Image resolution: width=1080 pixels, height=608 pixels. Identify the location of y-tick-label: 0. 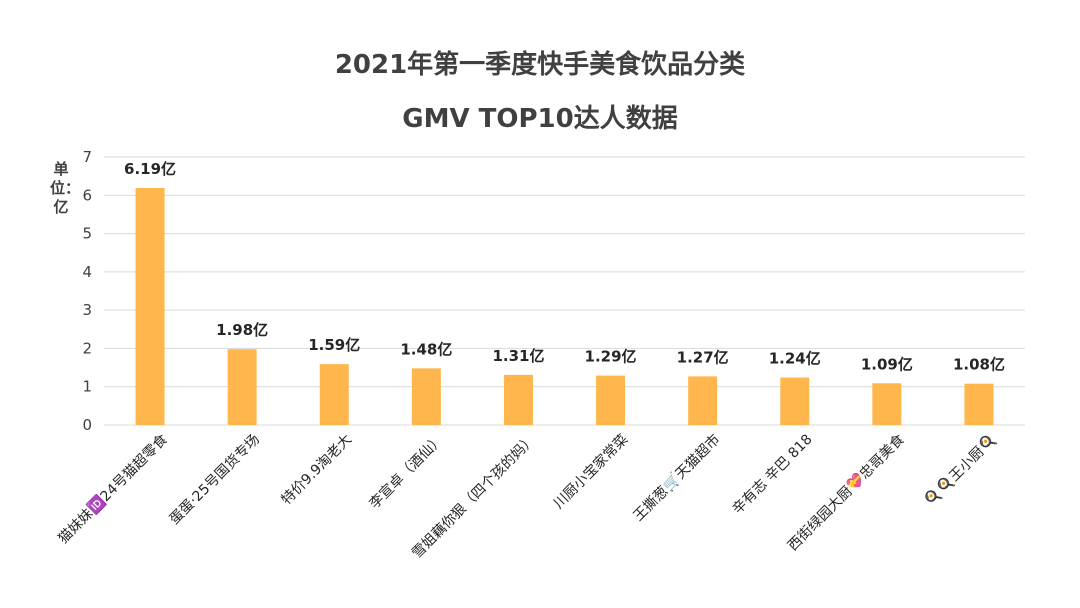
(87, 425).